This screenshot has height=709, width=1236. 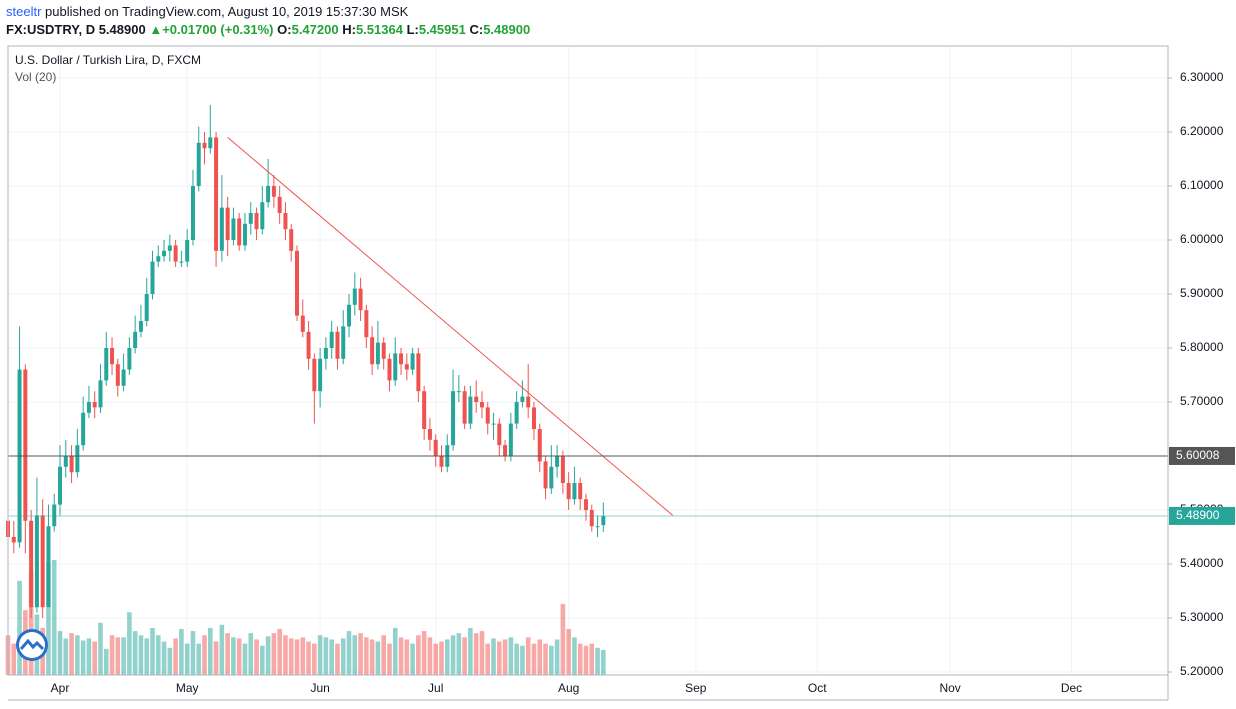 What do you see at coordinates (1202, 455) in the screenshot?
I see `price-label-box` at bounding box center [1202, 455].